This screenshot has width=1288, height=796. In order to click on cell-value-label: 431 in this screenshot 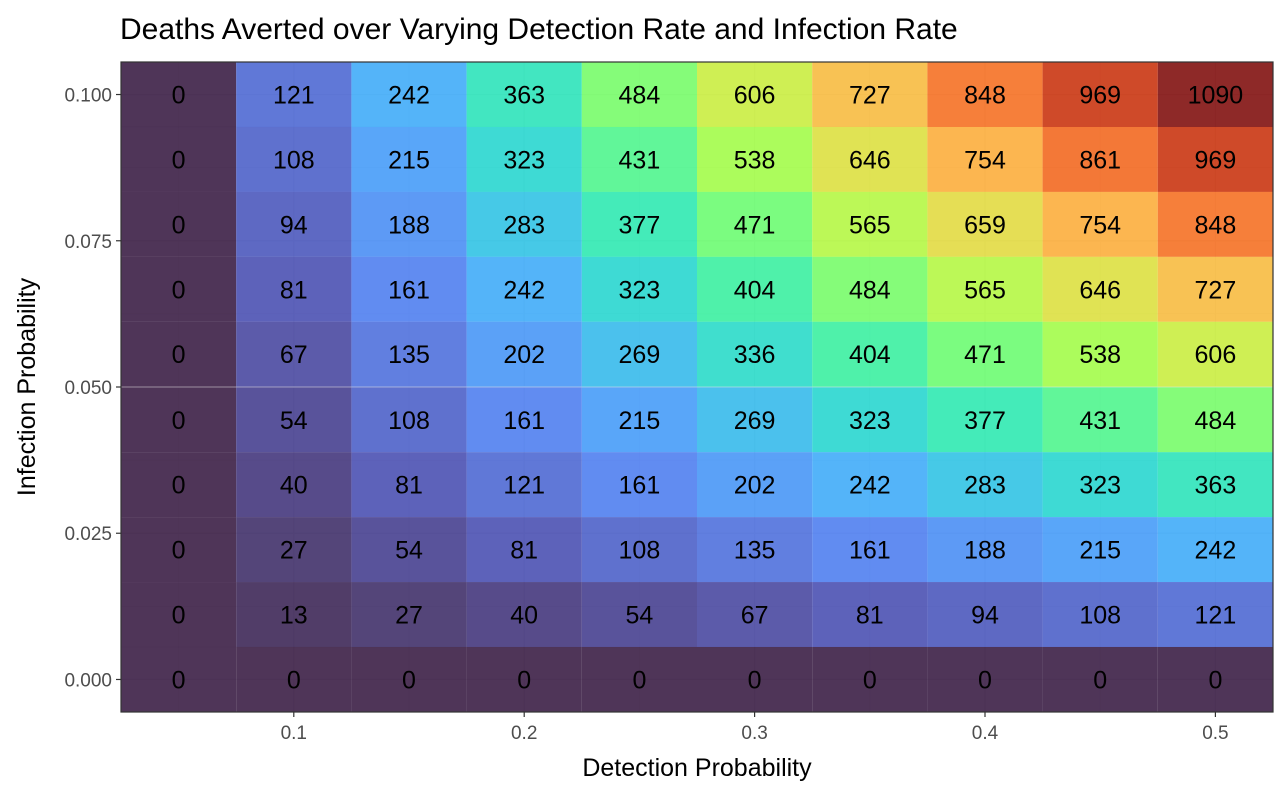, I will do `click(1100, 421)`.